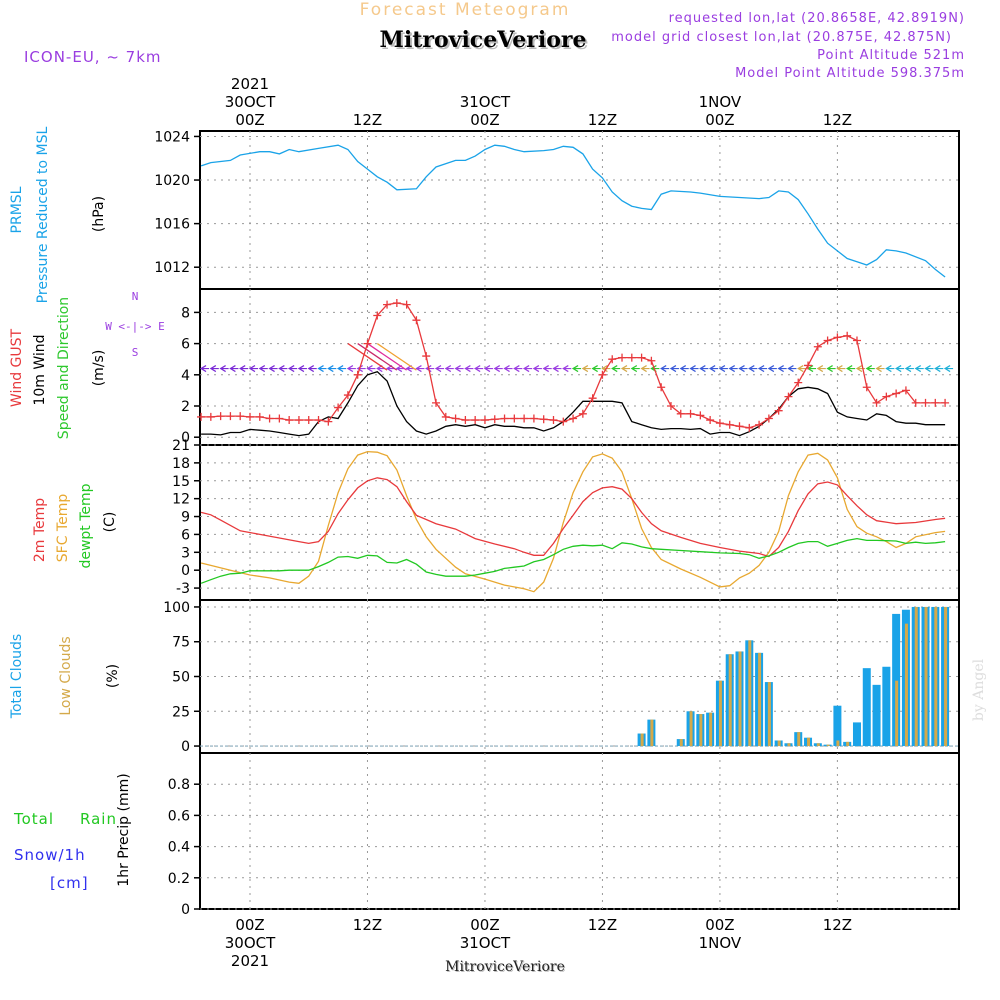 The image size is (1000, 1000). I want to click on wind-tick-label: 8, so click(185, 313).